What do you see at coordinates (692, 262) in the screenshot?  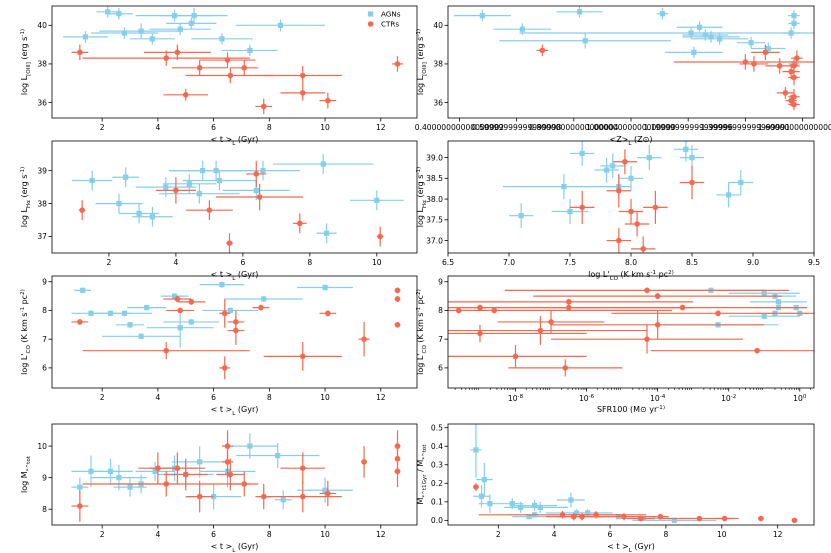 I see `x-tick-label: 8.5` at bounding box center [692, 262].